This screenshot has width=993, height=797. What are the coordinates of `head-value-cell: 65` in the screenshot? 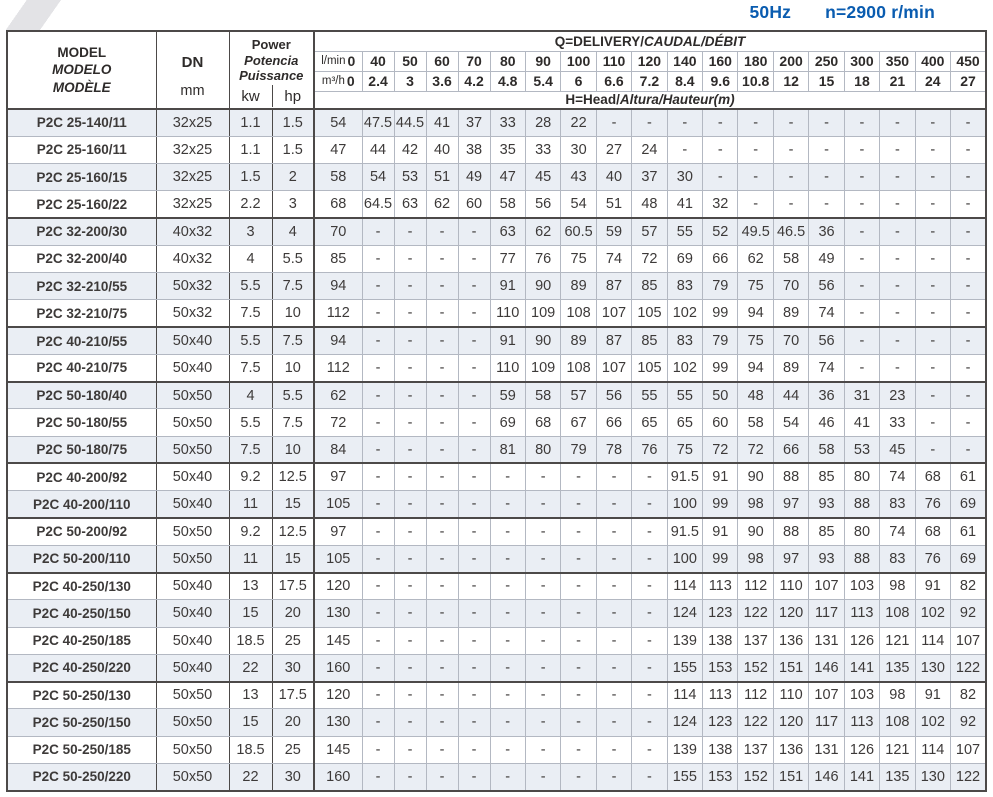 It's located at (649, 422).